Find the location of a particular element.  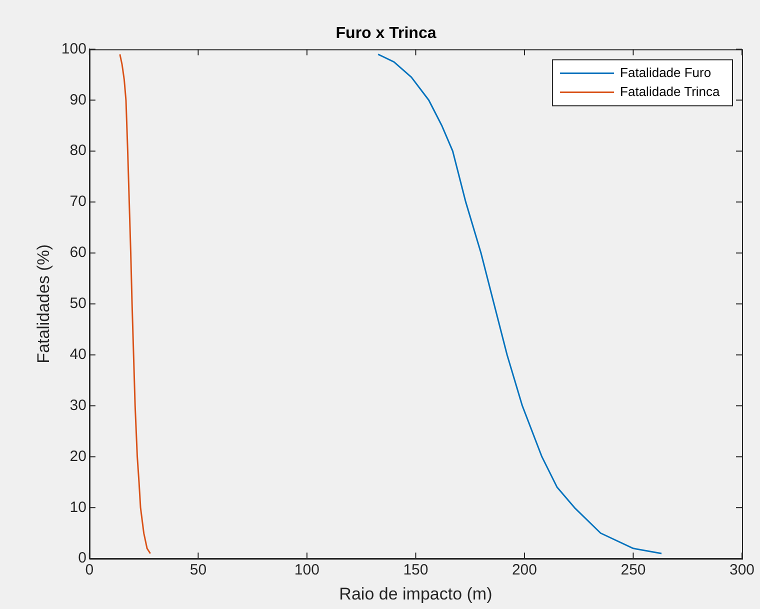

y-tick-label: 10 is located at coordinates (78, 507).